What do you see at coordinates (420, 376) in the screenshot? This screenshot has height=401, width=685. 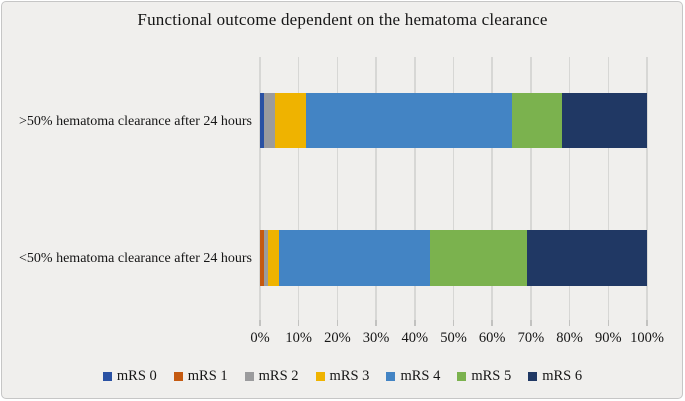 I see `legend-label: mRS 4` at bounding box center [420, 376].